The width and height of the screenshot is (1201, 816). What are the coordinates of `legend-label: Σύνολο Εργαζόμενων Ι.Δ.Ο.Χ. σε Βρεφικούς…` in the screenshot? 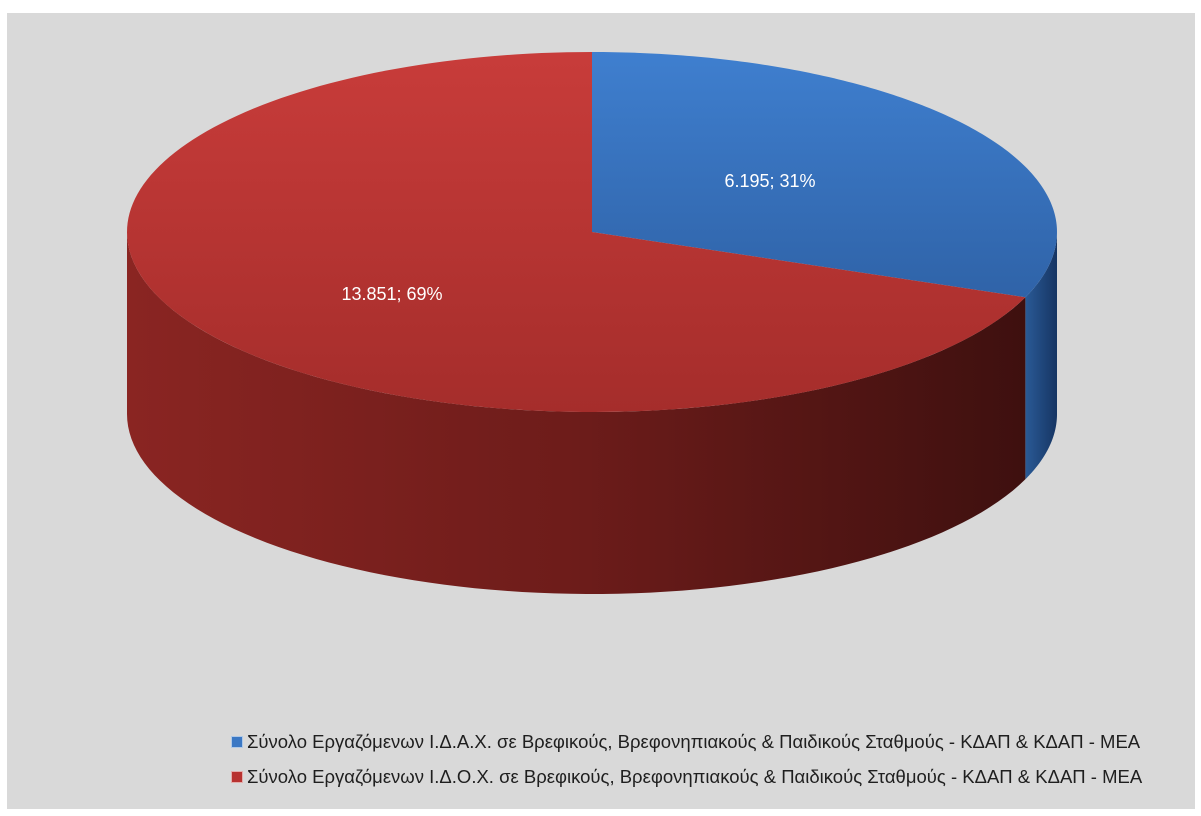 It's located at (695, 776).